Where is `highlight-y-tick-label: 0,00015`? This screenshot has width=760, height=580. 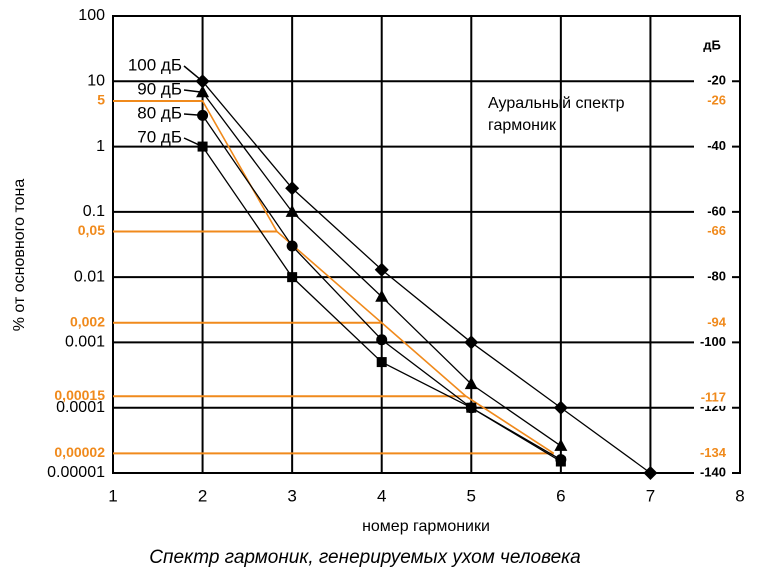
highlight-y-tick-label: 0,00015 is located at coordinates (79, 395).